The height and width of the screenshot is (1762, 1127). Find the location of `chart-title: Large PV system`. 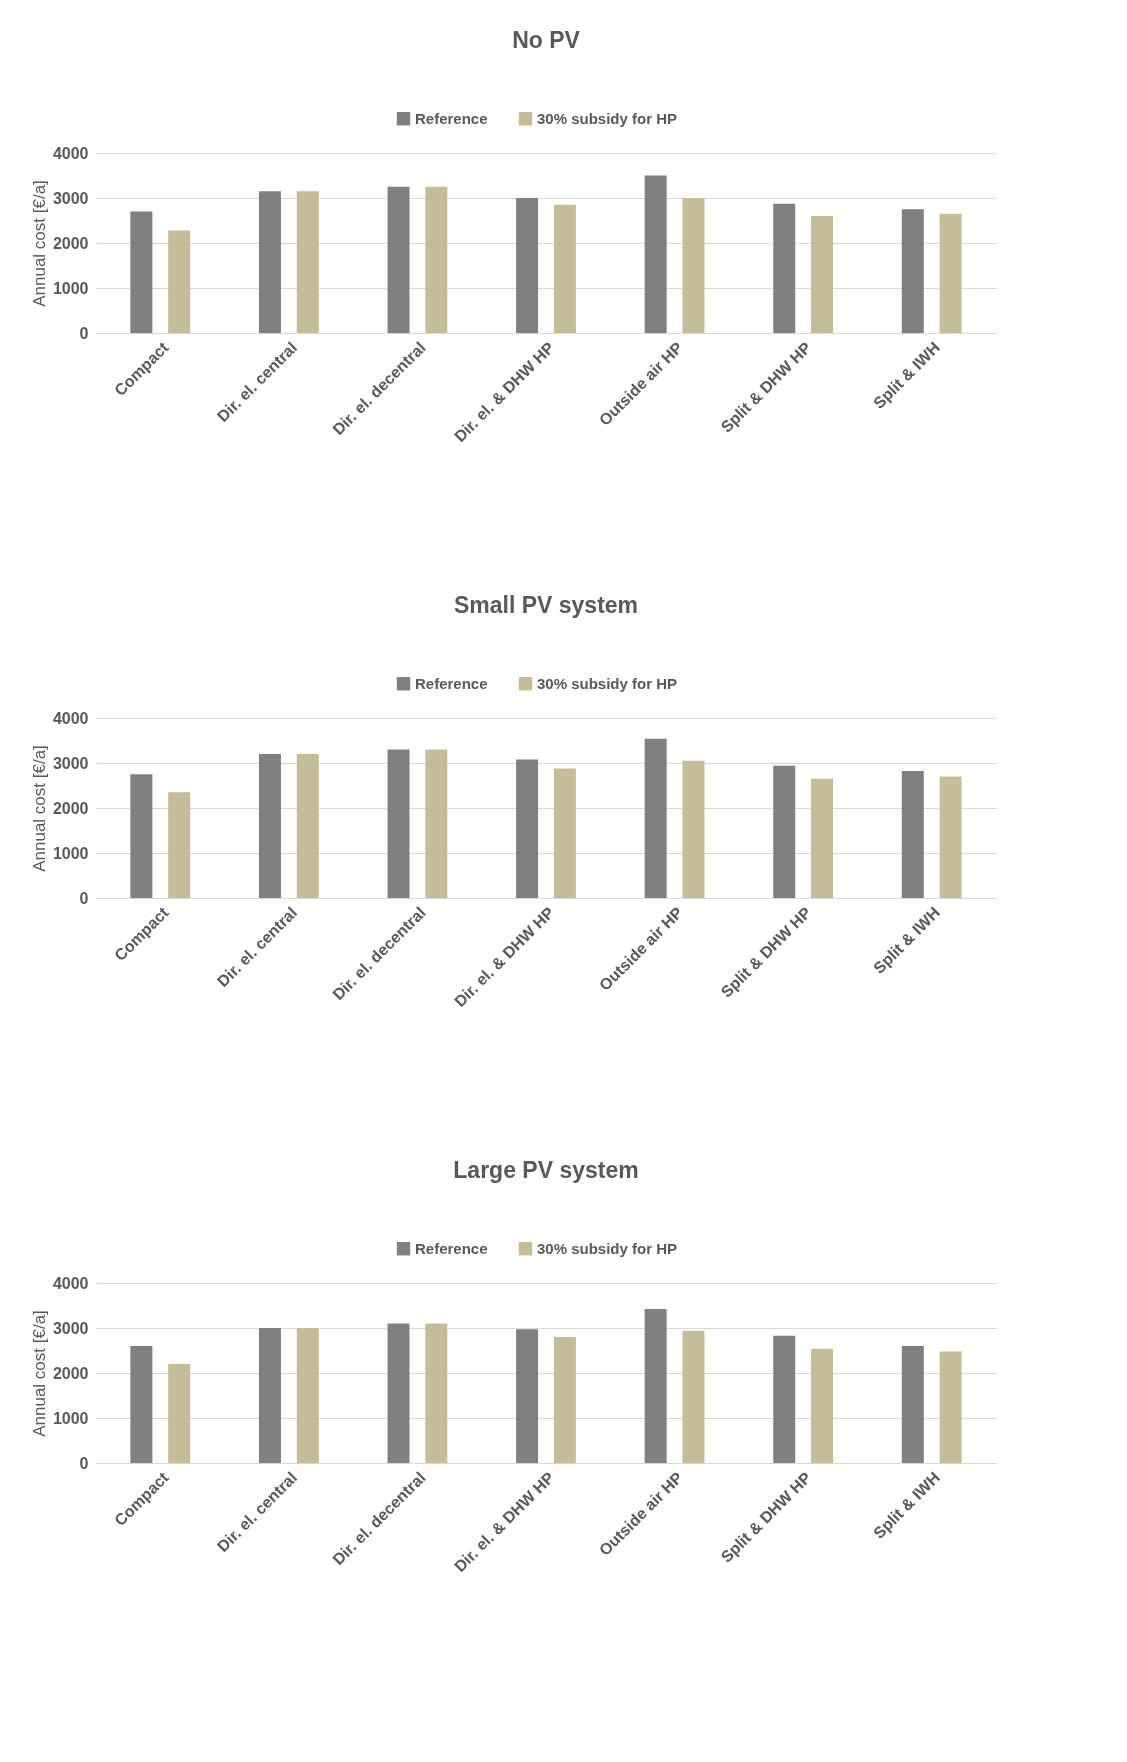

chart-title: Large PV system is located at coordinates (546, 1170).